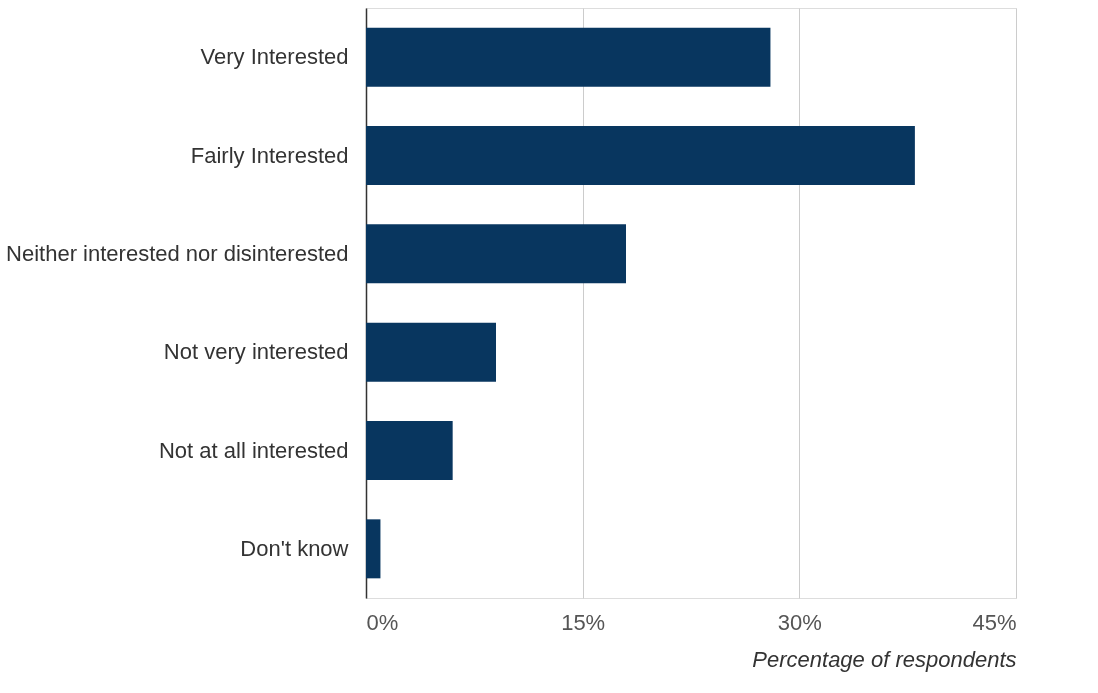 The width and height of the screenshot is (1098, 693). What do you see at coordinates (382, 622) in the screenshot?
I see `x-tick-label: 0%` at bounding box center [382, 622].